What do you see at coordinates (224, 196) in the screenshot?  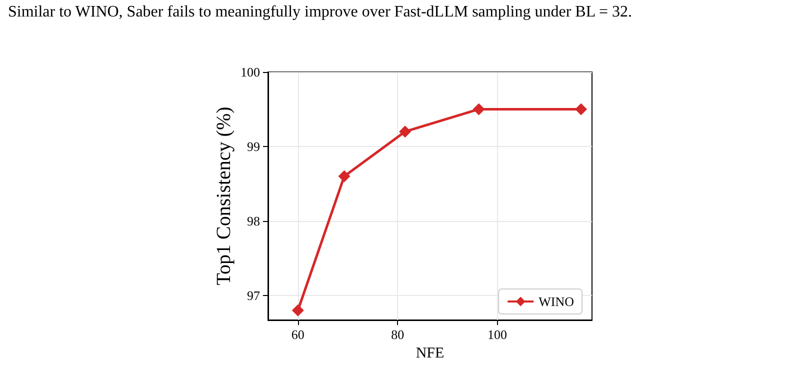 I see `y-axis-title: Top1 Consistency (%)` at bounding box center [224, 196].